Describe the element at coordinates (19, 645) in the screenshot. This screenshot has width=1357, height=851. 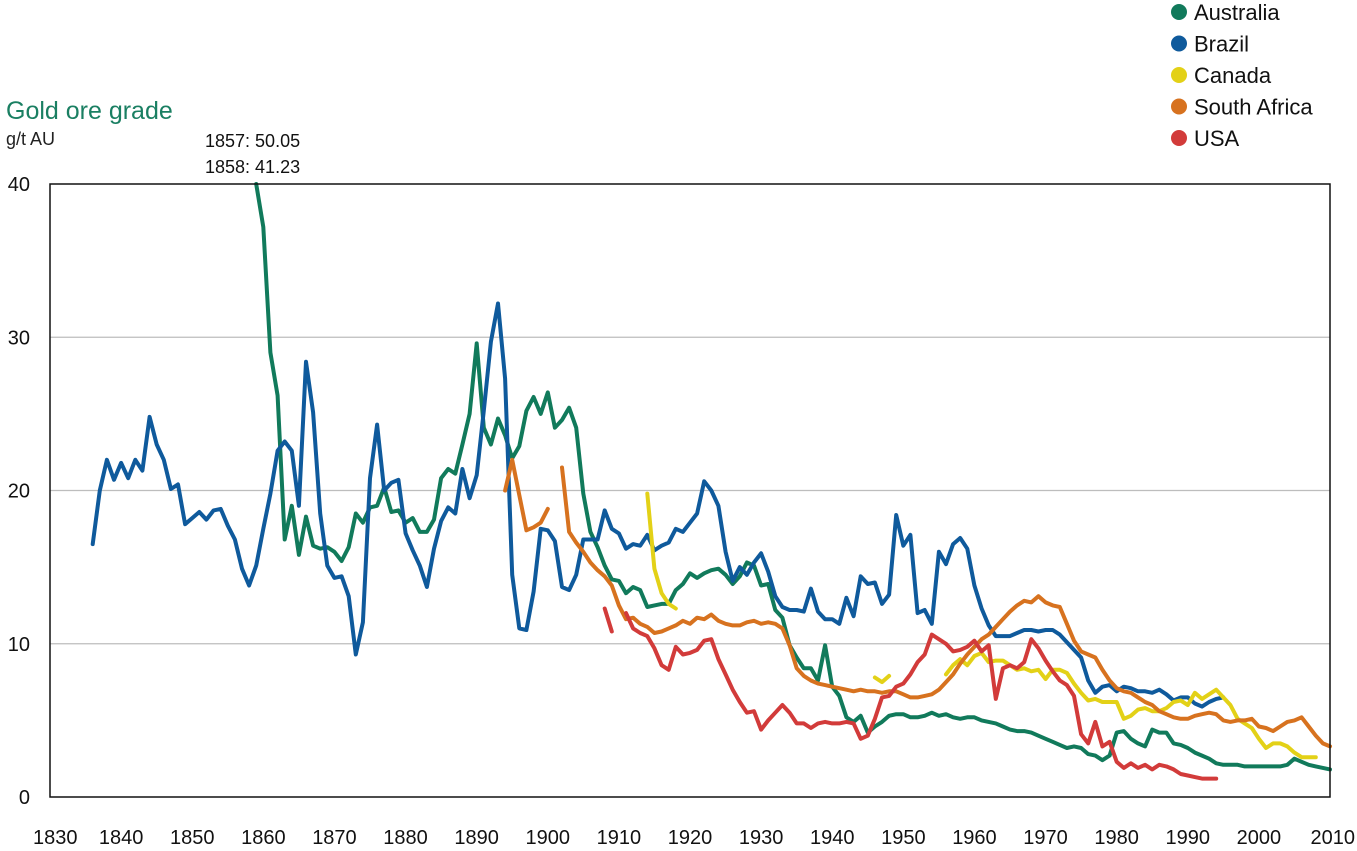
I see `y-tick-label-10: 10` at that location.